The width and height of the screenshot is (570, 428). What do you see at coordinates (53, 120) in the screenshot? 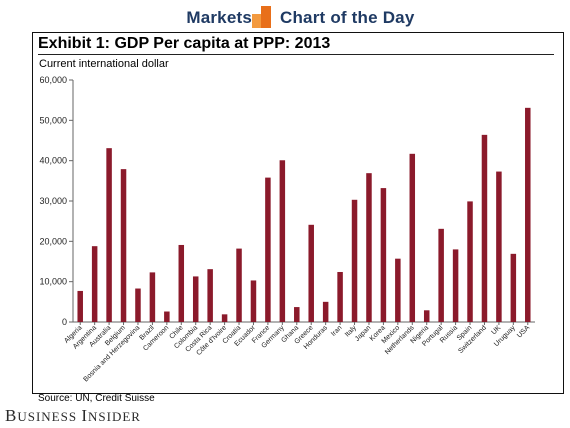
I see `y-tick-label: 50,000` at bounding box center [53, 120].